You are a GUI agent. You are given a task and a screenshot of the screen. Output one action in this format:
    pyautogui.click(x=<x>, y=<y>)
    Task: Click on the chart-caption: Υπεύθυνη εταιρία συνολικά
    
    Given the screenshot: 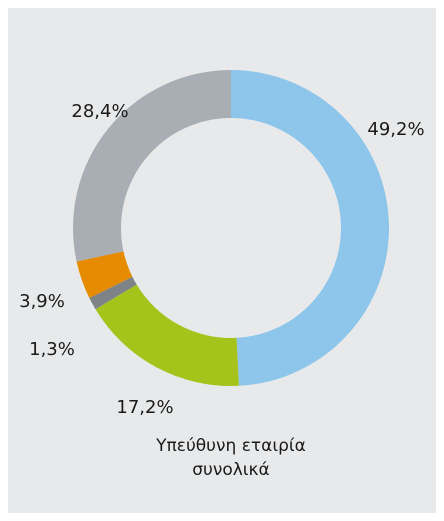 What is the action you would take?
    pyautogui.click(x=231, y=458)
    